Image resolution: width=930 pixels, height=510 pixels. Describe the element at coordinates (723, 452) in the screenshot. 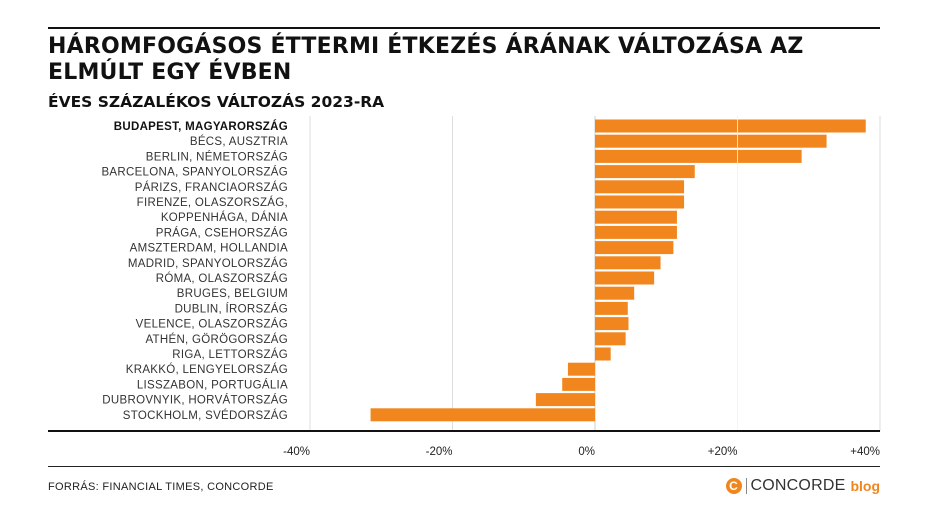

I see `tick-label: +20%` at that location.